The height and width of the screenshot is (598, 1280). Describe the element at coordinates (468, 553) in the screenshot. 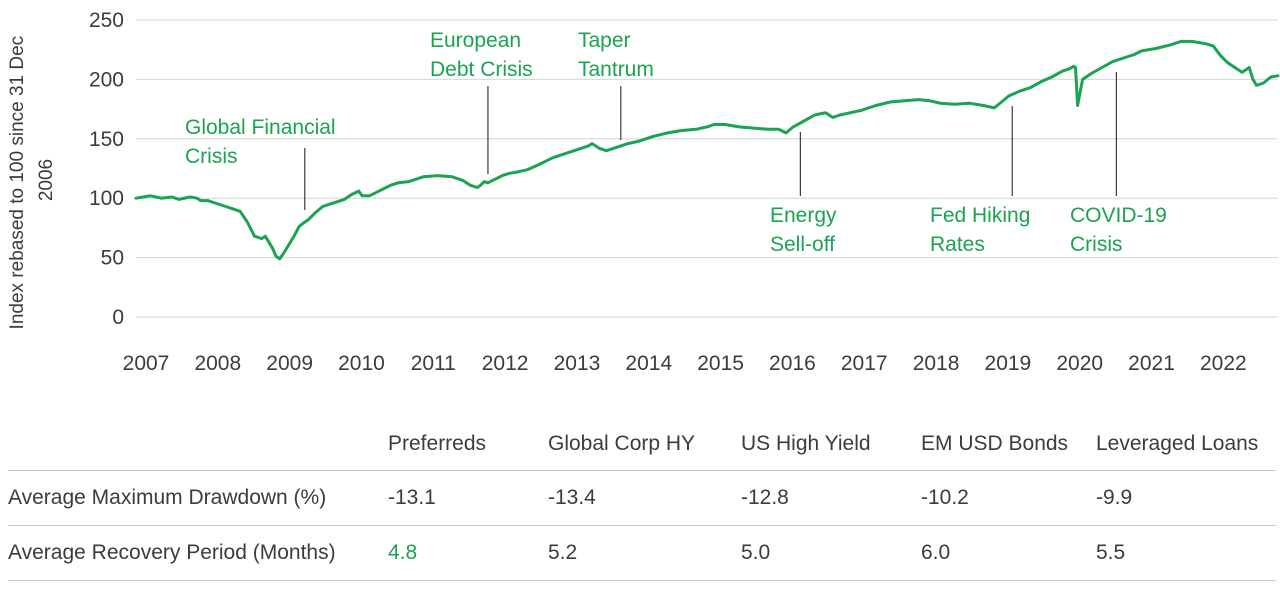

I see `cell-value-highlight: 4.8` at that location.